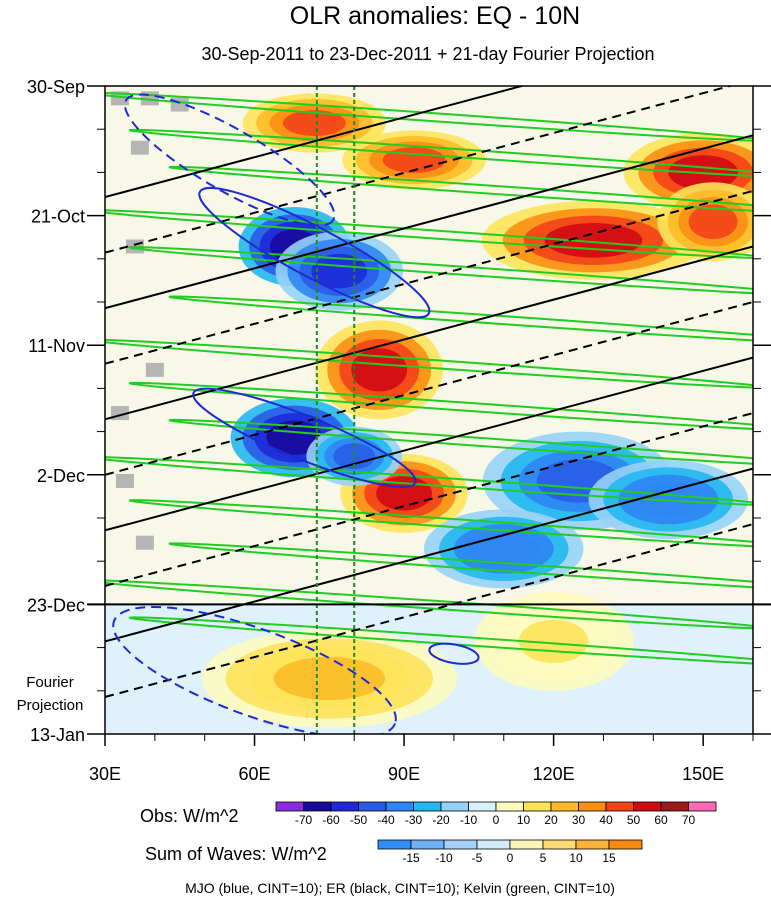  What do you see at coordinates (56, 346) in the screenshot?
I see `y-tick-label: 11-Nov` at bounding box center [56, 346].